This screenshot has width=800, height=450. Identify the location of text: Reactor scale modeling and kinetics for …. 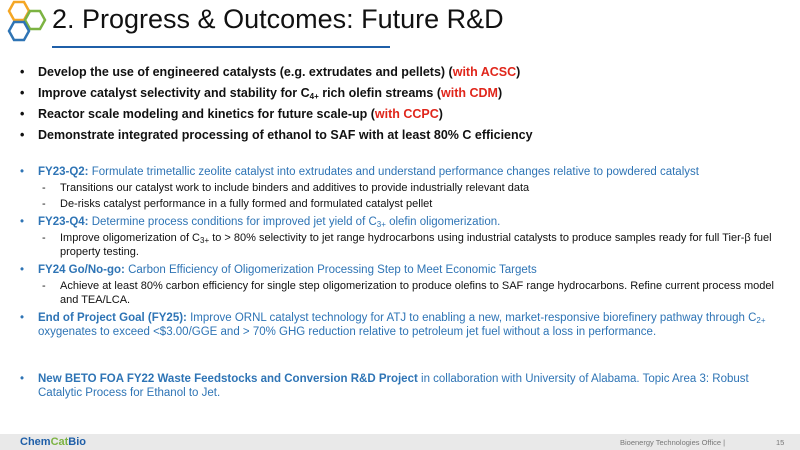
(206, 114).